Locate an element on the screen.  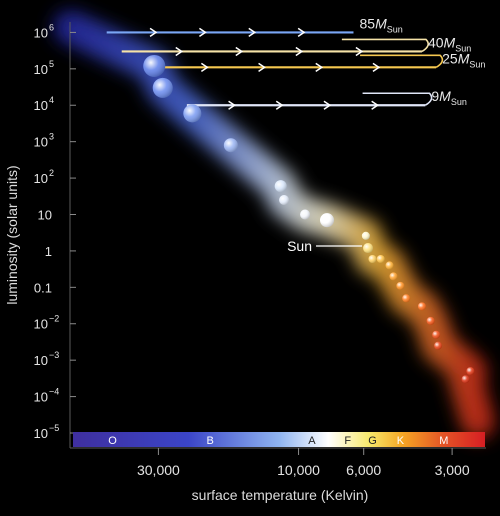
y-tick-exponent: 5 is located at coordinates (51, 64).